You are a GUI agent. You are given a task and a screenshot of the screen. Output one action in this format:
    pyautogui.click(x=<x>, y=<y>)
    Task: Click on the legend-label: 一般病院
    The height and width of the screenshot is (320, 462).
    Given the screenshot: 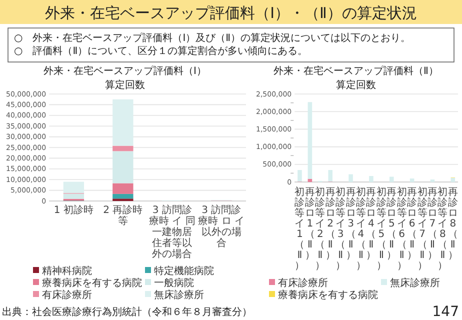 What is the action you would take?
    pyautogui.click(x=174, y=283)
    